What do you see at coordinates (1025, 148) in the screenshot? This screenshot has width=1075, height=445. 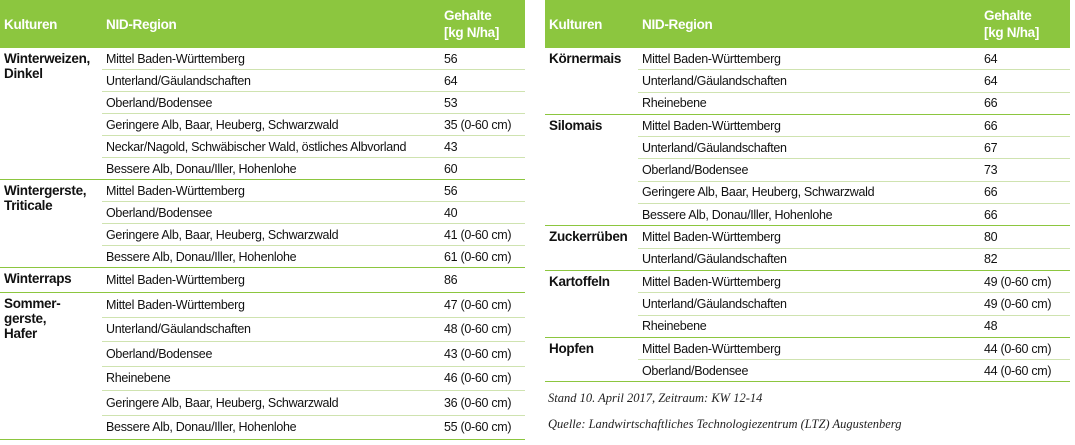 I see `value-cell: 67` at bounding box center [1025, 148].